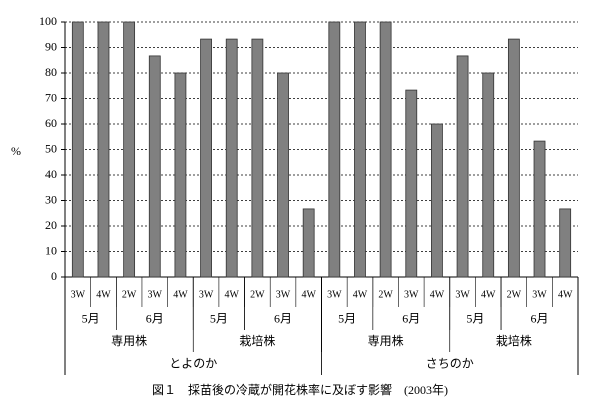 The image size is (600, 403). I want to click on y-tick-label: 50, so click(51, 148).